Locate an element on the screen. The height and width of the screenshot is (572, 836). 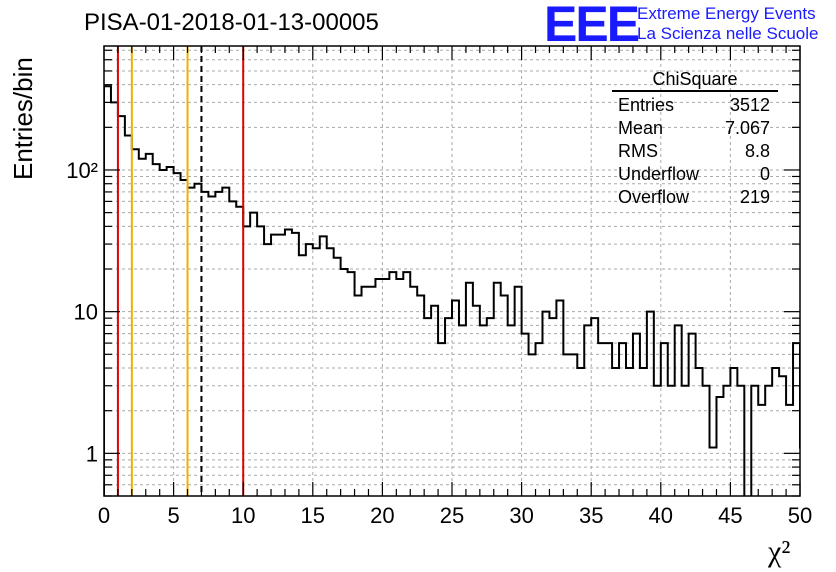
eee-logo: EEE is located at coordinates (592, 26).